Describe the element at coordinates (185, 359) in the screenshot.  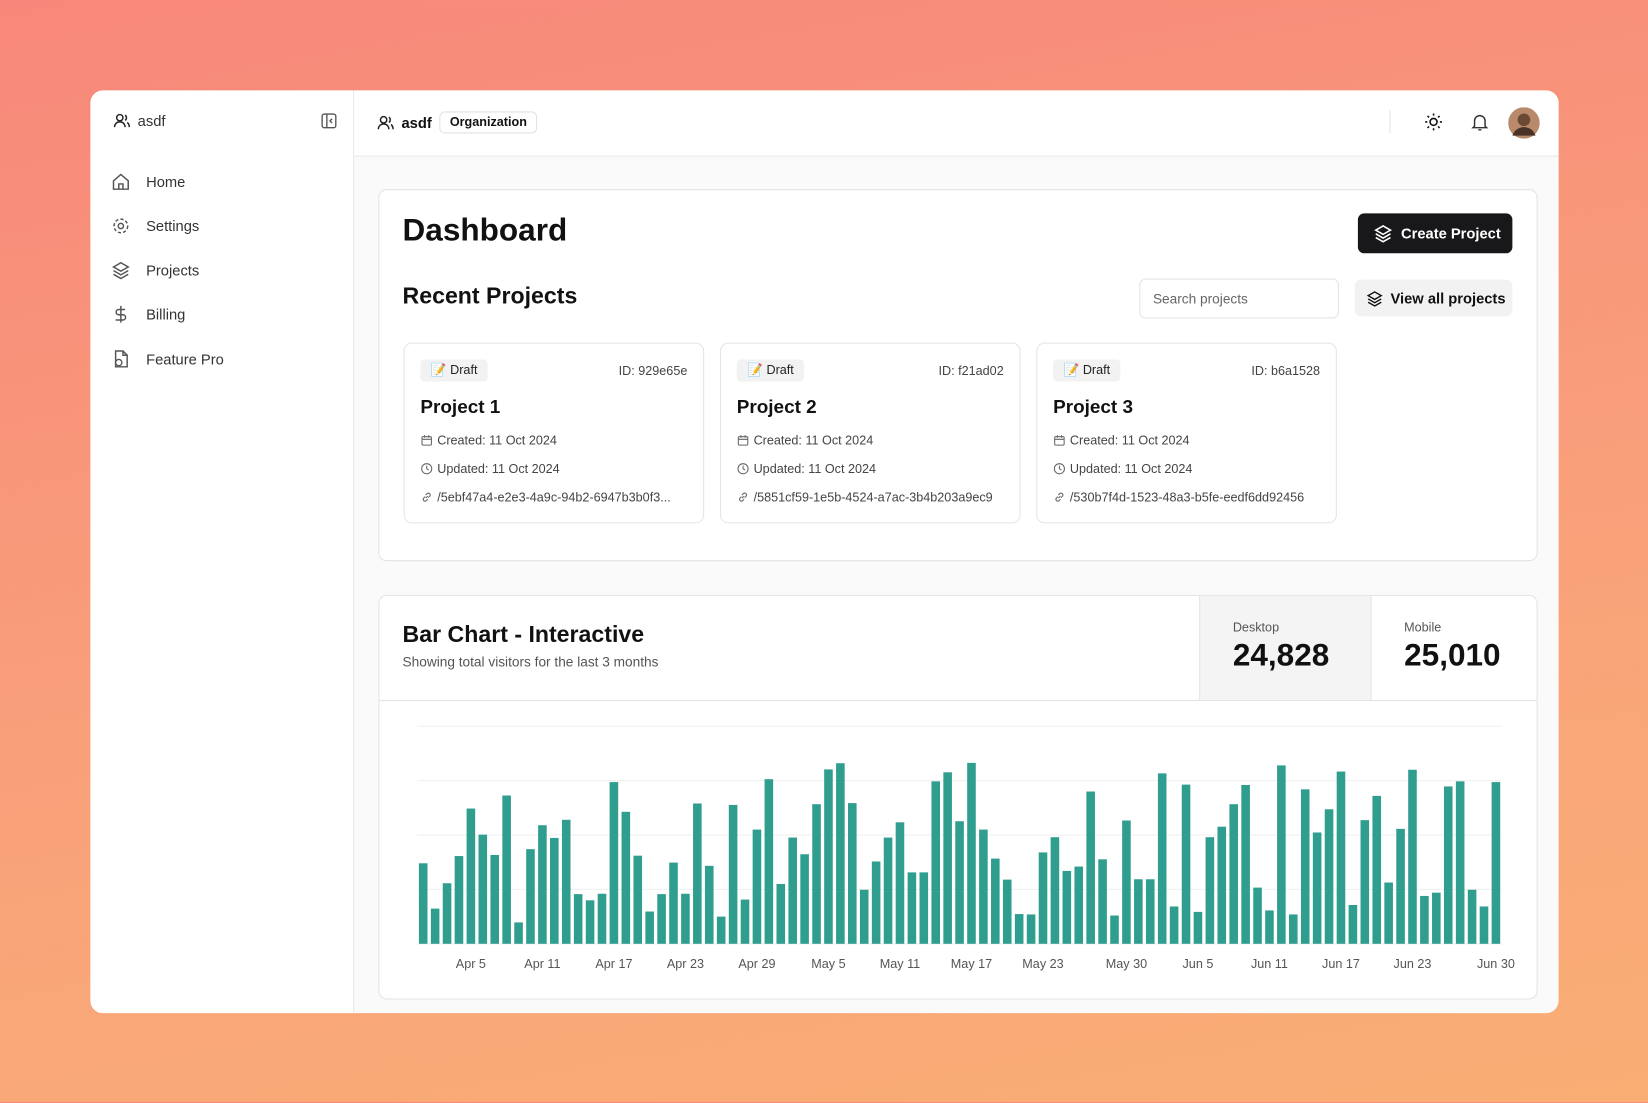
I see `nav-label: Feature Pro` at that location.